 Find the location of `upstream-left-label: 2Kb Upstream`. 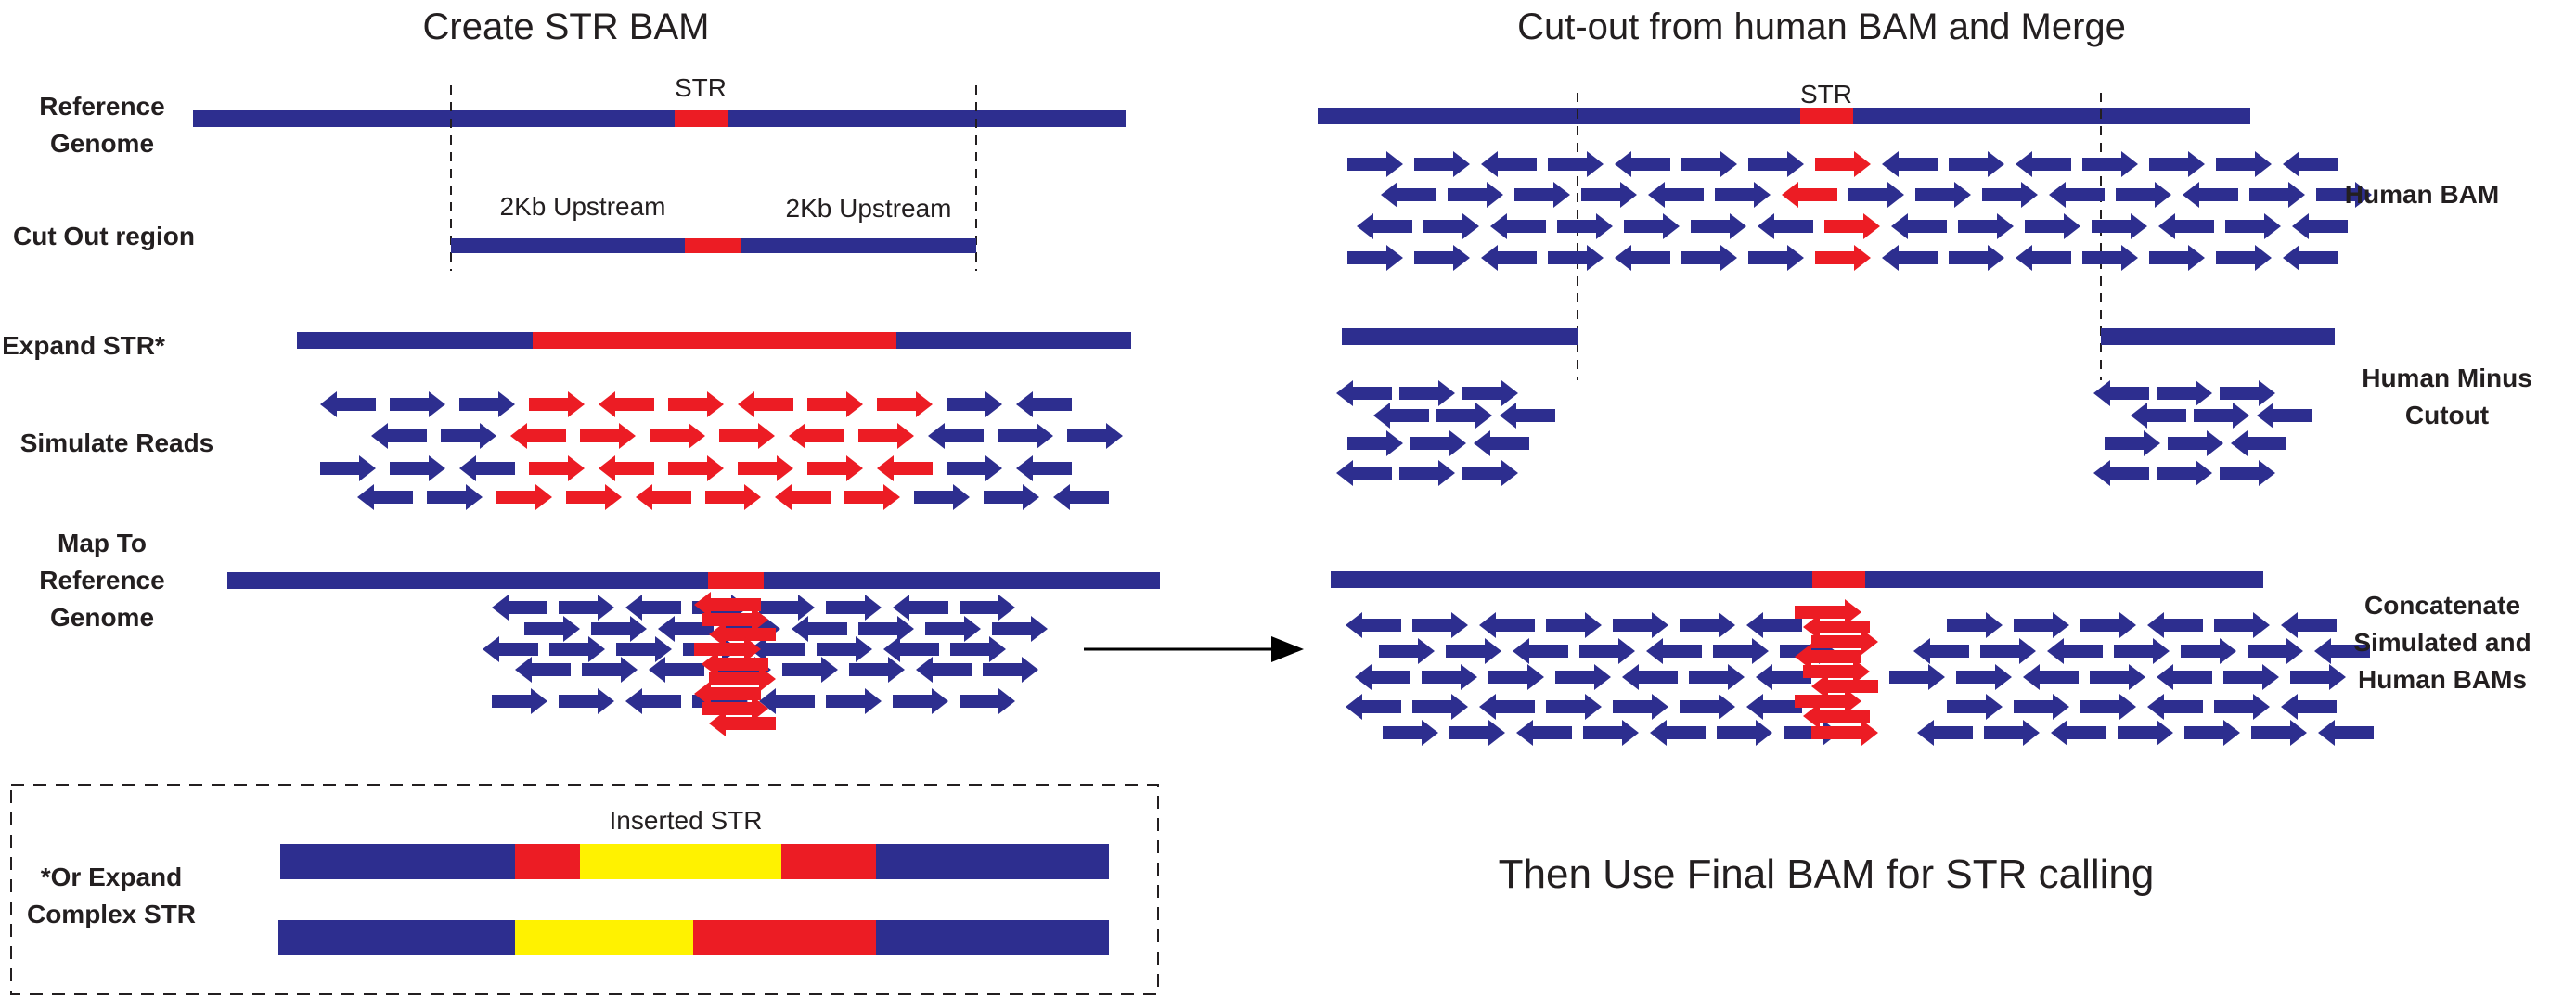

upstream-left-label: 2Kb Upstream is located at coordinates (583, 206).